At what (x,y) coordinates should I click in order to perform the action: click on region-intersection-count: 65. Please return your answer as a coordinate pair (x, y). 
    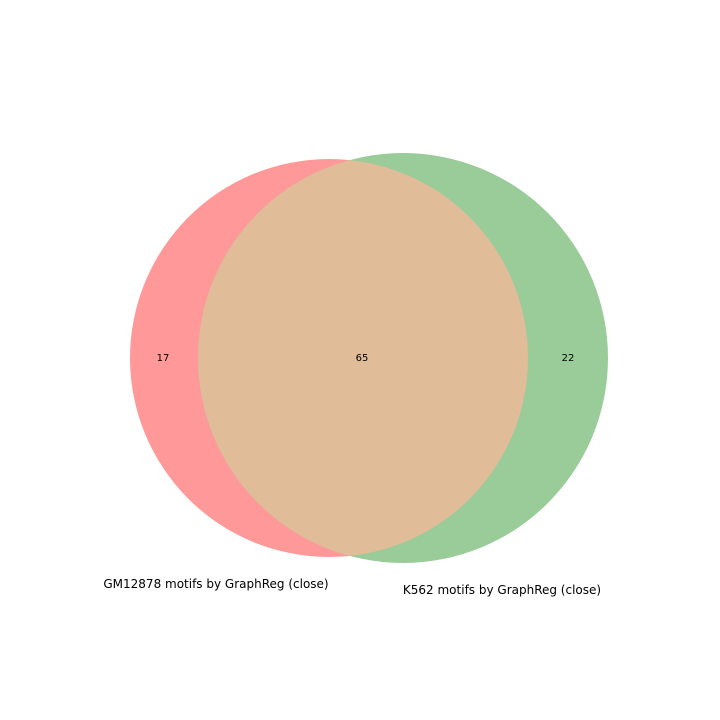
    Looking at the image, I should click on (362, 358).